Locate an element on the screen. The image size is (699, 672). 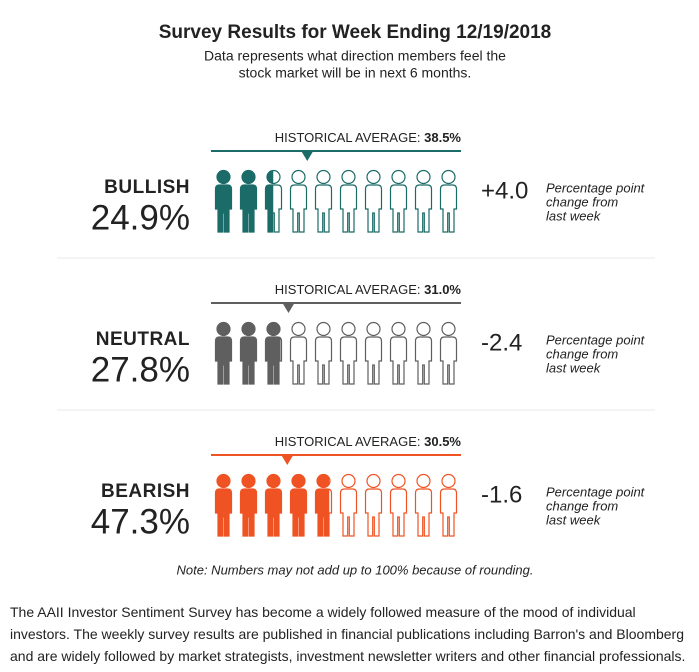
sentiment-name: BEARISH is located at coordinates (145, 491).